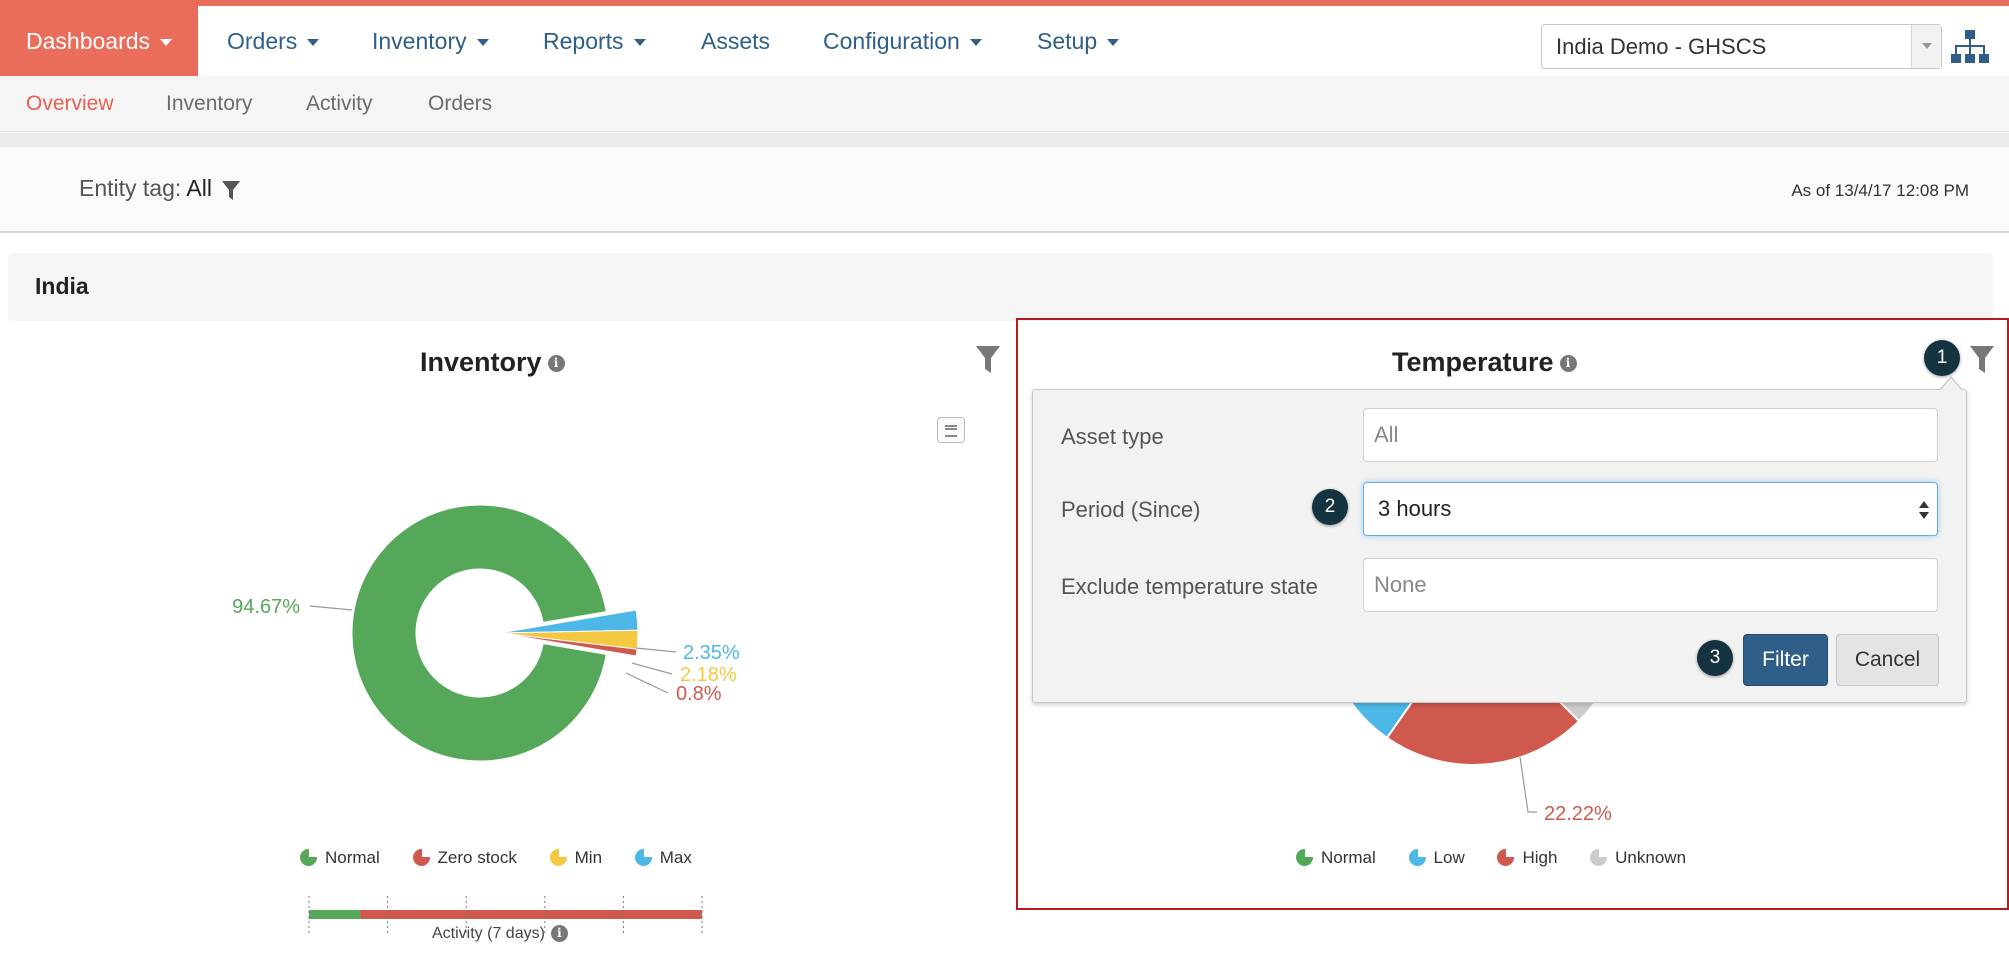 This screenshot has width=2009, height=960. I want to click on cancel-button: Cancel, so click(1887, 660).